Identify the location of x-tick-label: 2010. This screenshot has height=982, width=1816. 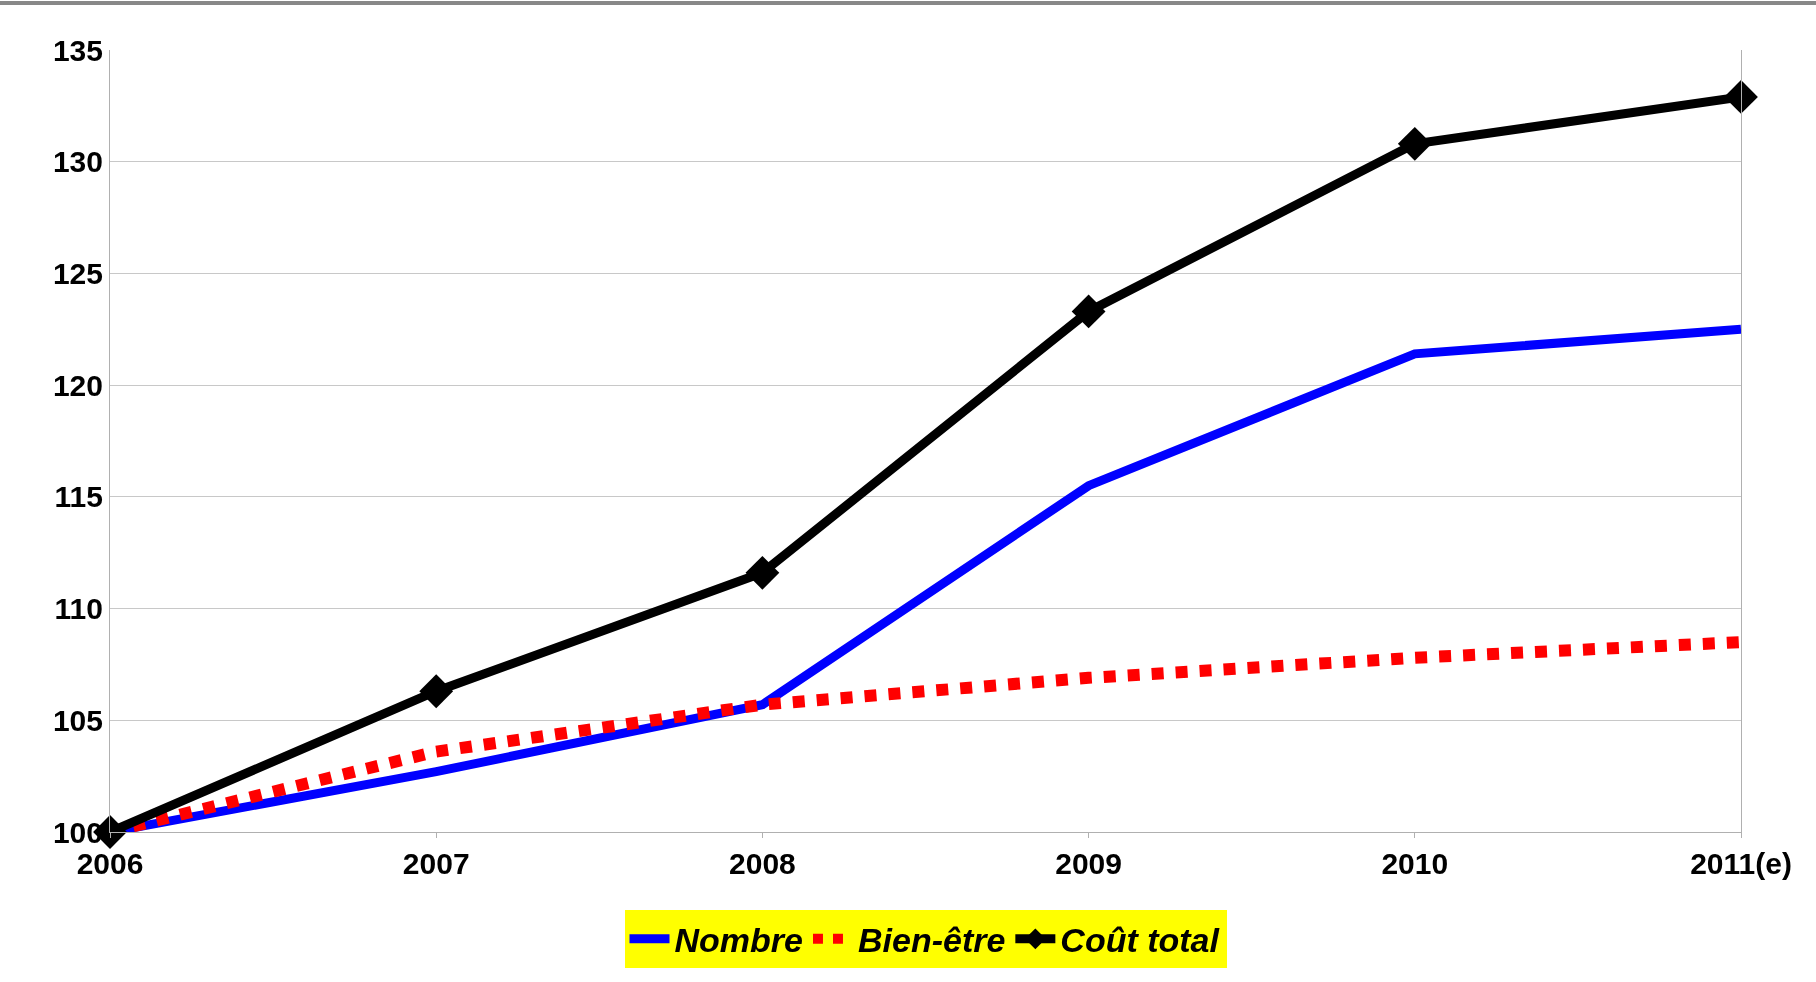
(1415, 863).